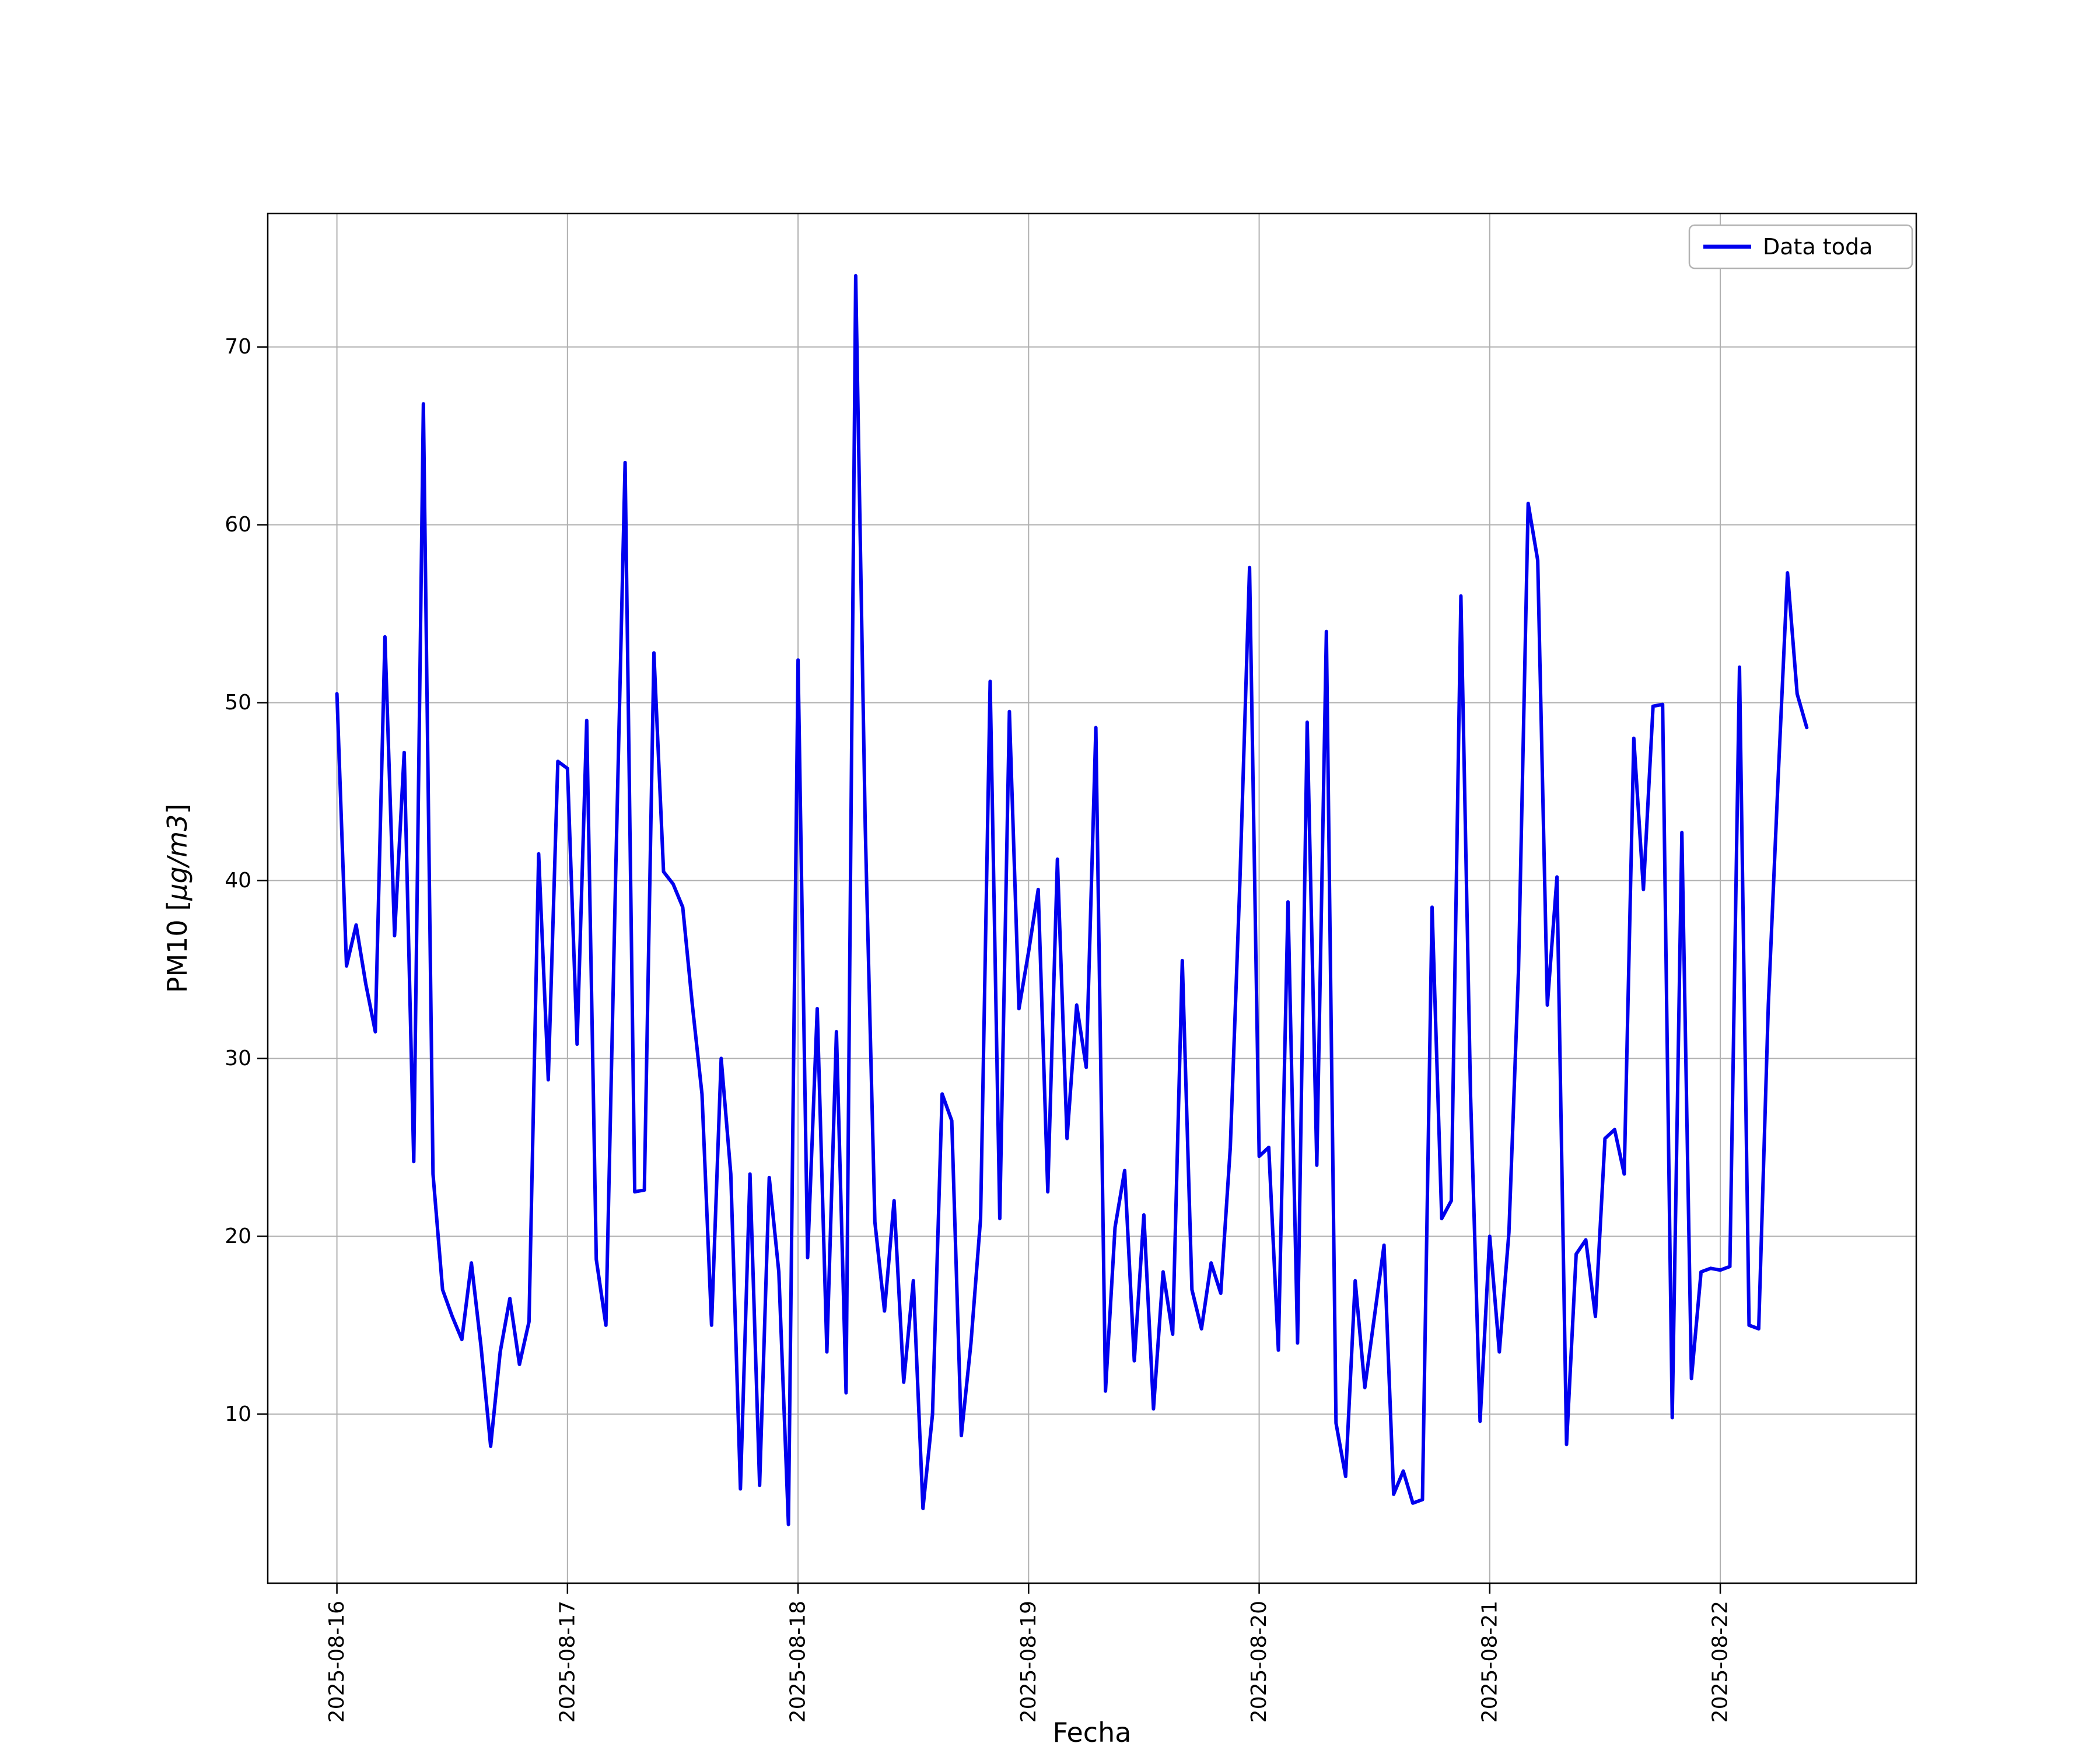  What do you see at coordinates (238, 1414) in the screenshot?
I see `y-tick-label: 10` at bounding box center [238, 1414].